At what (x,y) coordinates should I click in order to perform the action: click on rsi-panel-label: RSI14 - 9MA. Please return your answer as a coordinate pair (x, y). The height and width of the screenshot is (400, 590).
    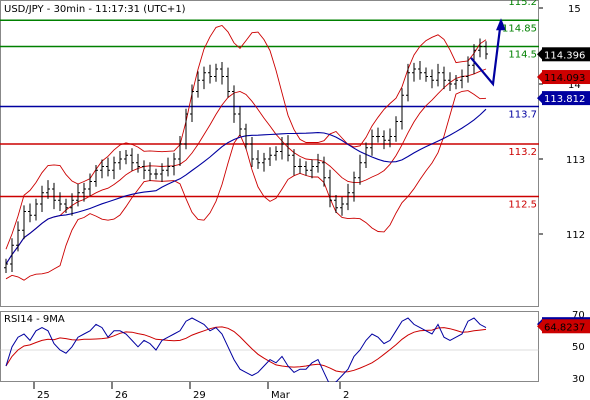
    Looking at the image, I should click on (34, 319).